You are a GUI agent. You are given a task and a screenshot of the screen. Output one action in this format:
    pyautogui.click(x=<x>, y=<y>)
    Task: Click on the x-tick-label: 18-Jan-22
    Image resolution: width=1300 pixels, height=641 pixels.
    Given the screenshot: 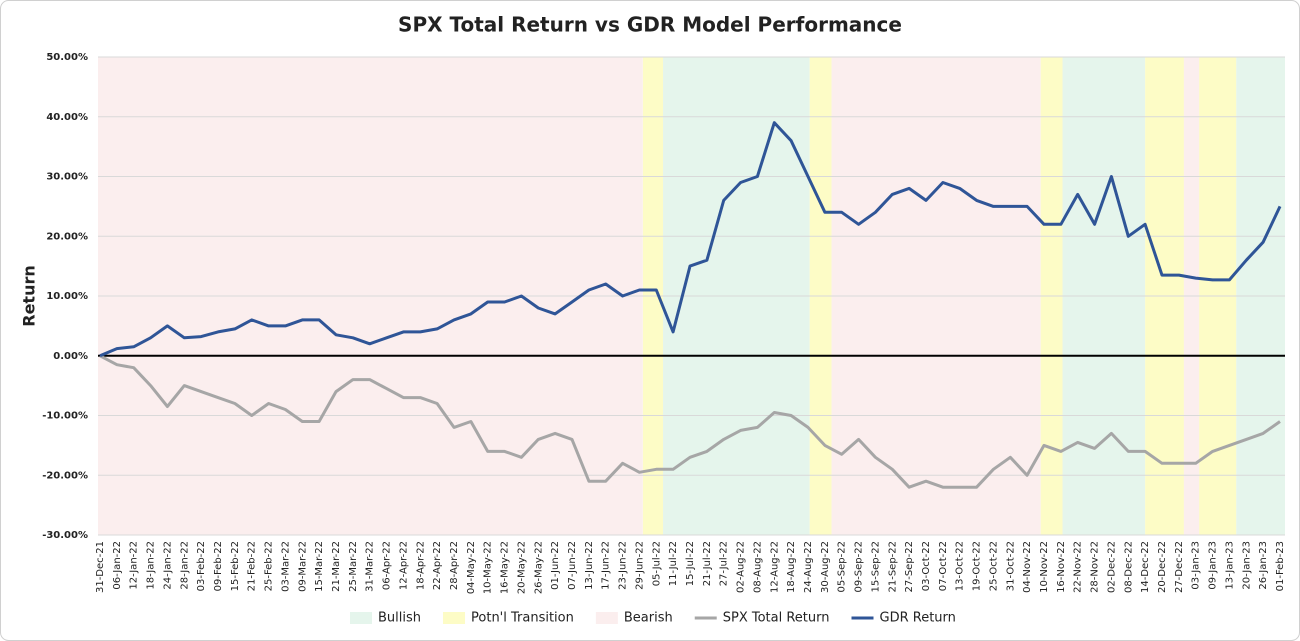 What is the action you would take?
    pyautogui.click(x=151, y=565)
    